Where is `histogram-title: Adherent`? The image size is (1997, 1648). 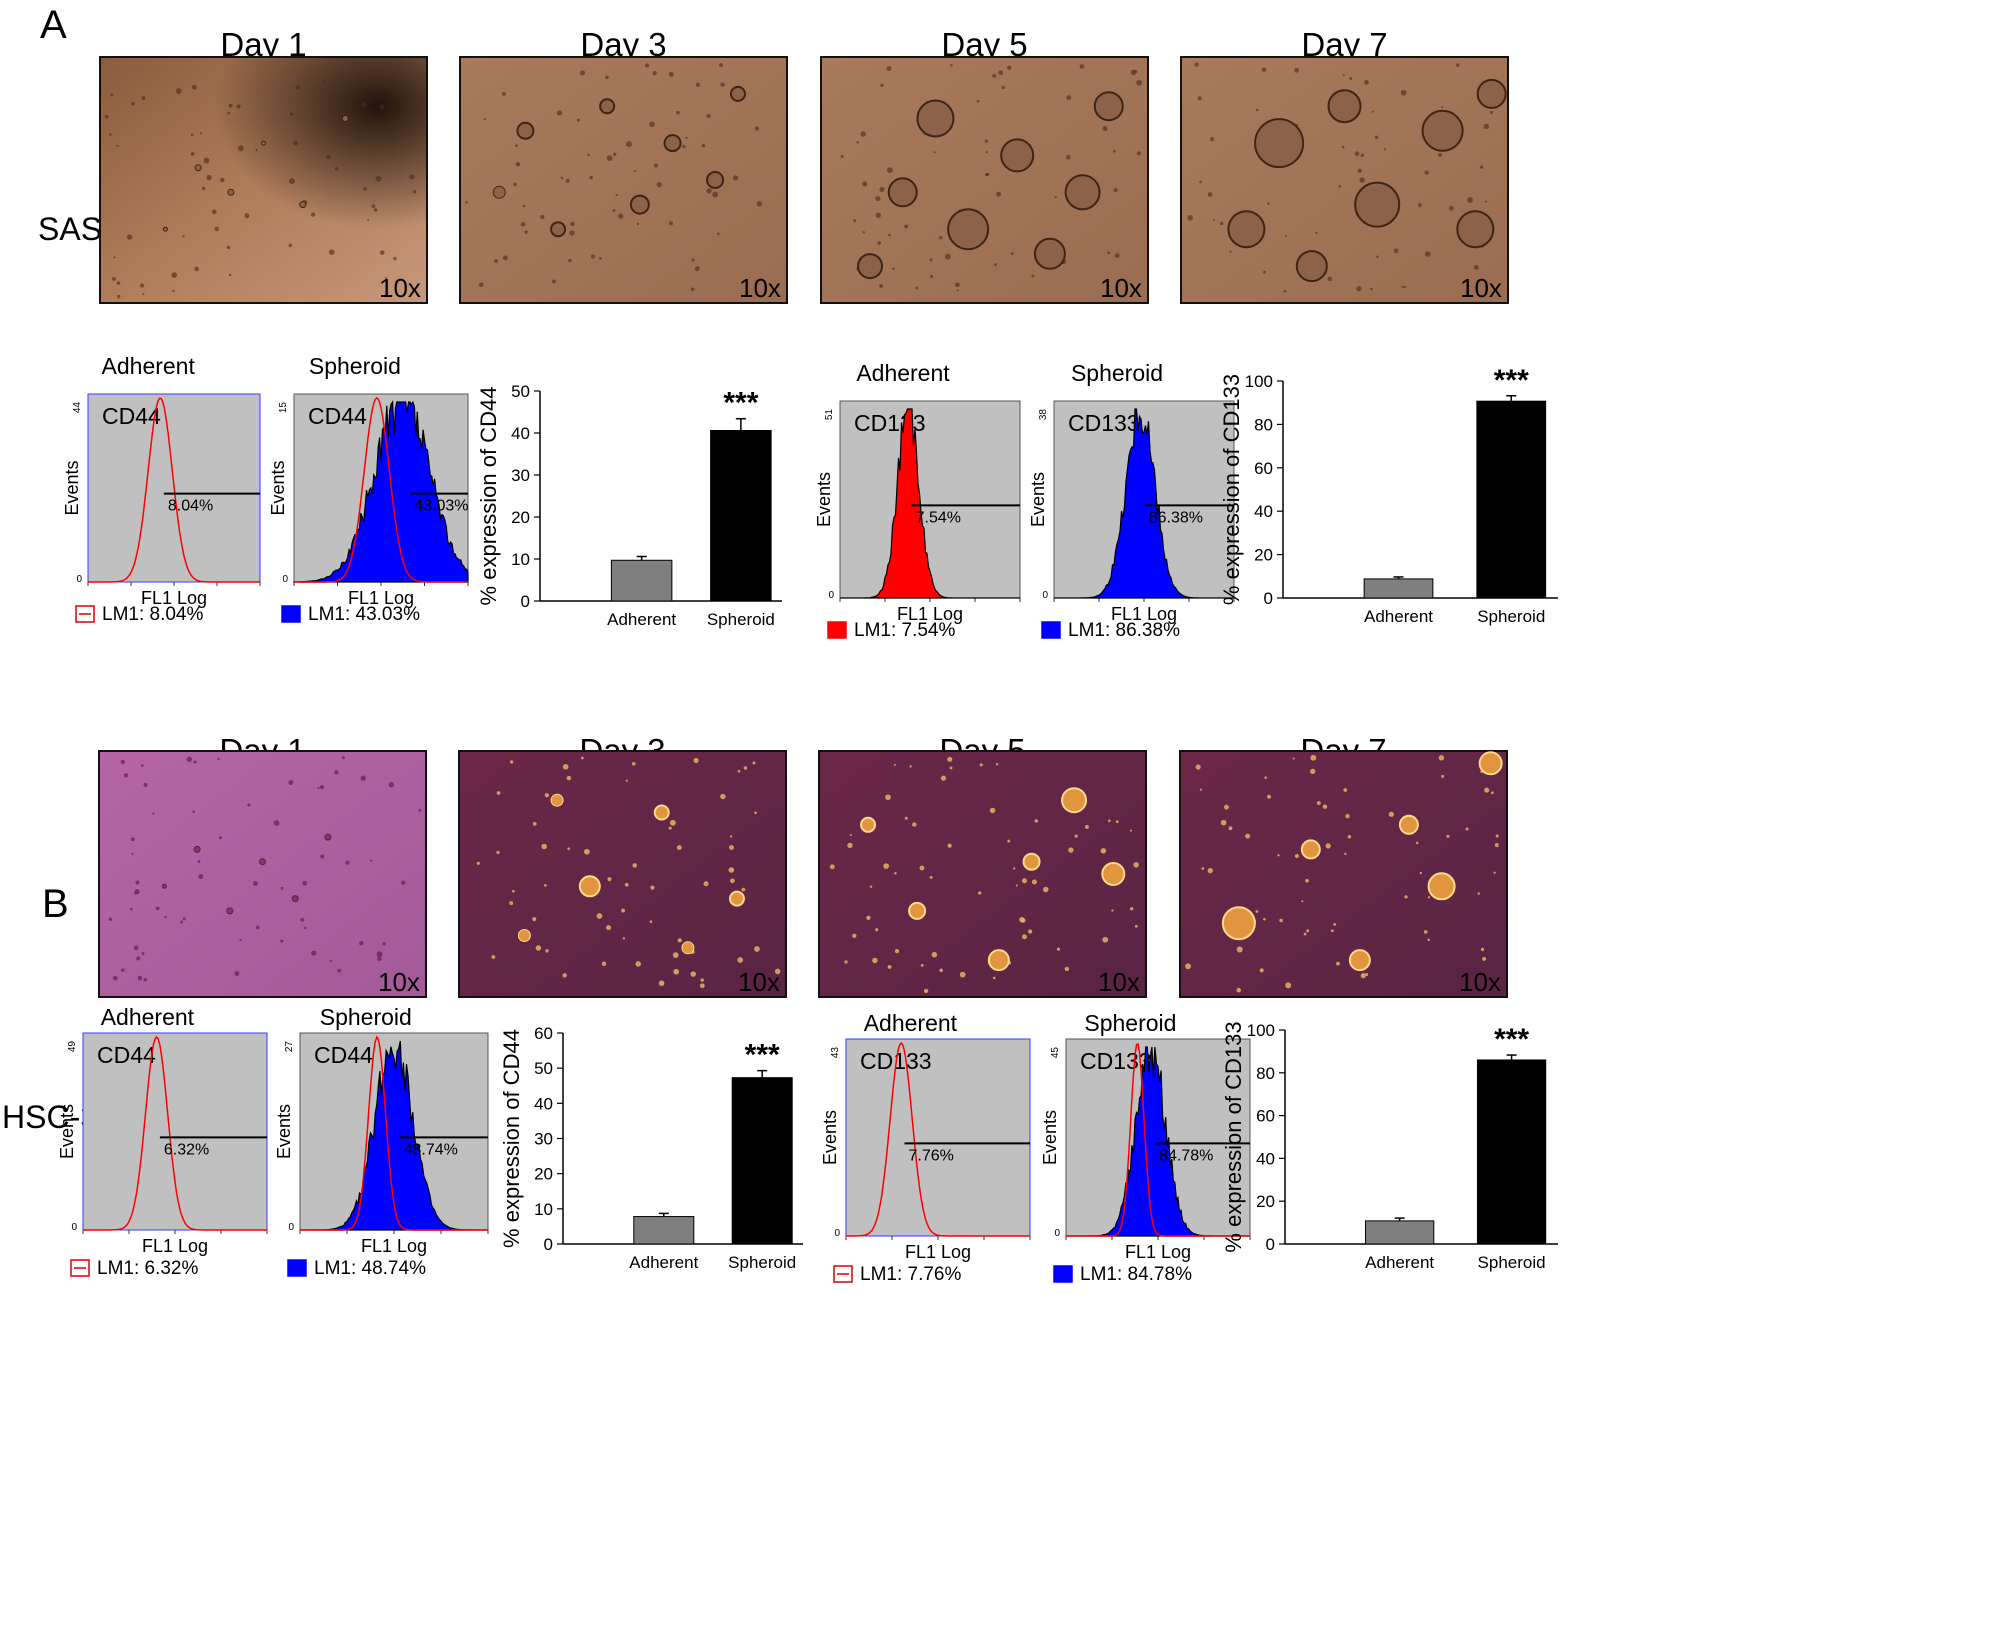
histogram-title: Adherent is located at coordinates (148, 1017).